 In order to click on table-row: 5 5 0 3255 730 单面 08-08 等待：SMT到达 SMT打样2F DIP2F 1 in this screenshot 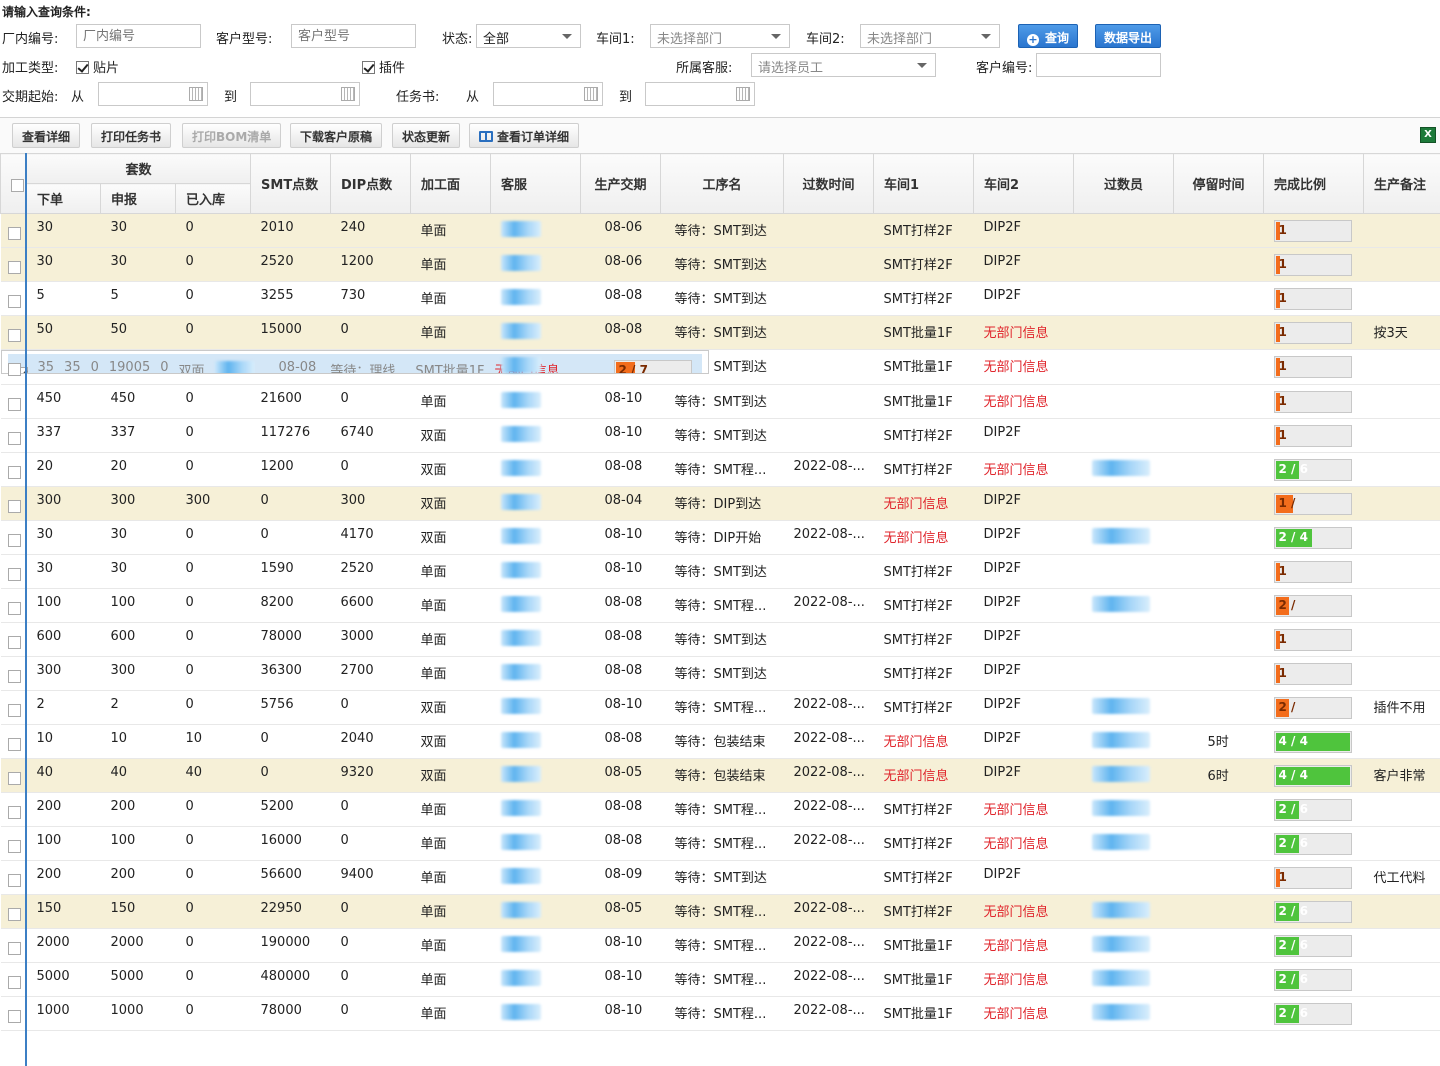, I will do `click(720, 298)`.